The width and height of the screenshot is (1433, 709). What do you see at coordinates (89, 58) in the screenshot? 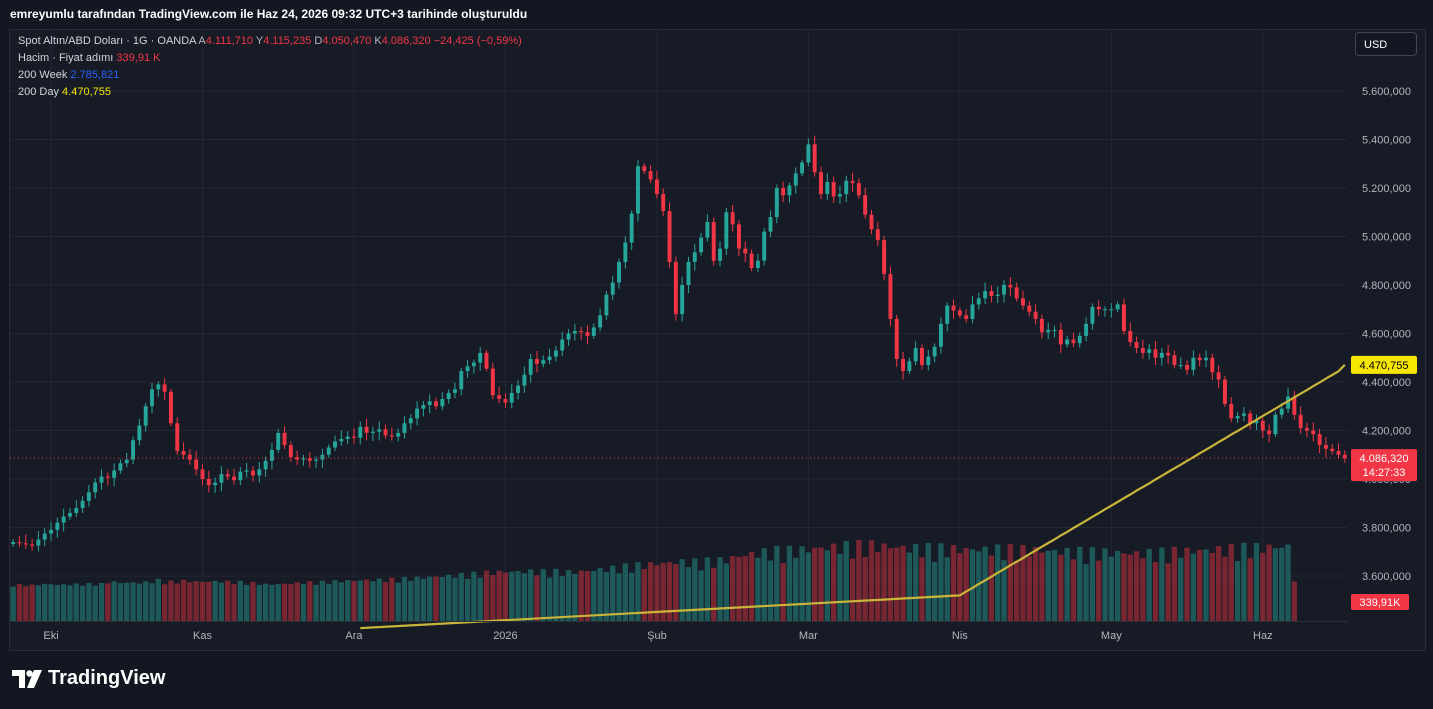
I see `legend-volume-row: Hacim · Fiyat adımı 339,91 K` at bounding box center [89, 58].